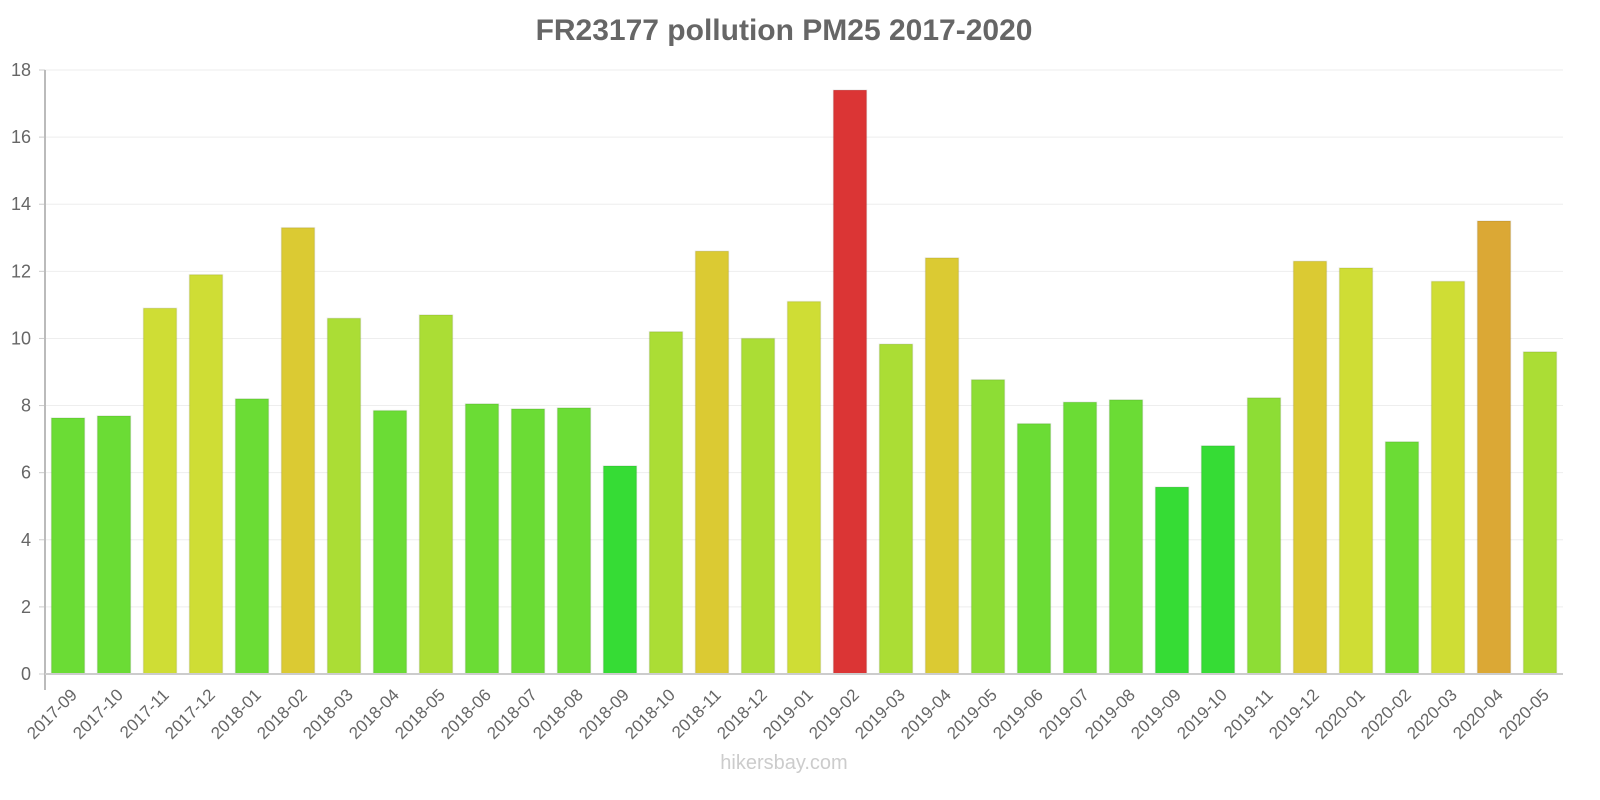 This screenshot has width=1600, height=800. I want to click on x-tick-label: 2020-02, so click(1386, 714).